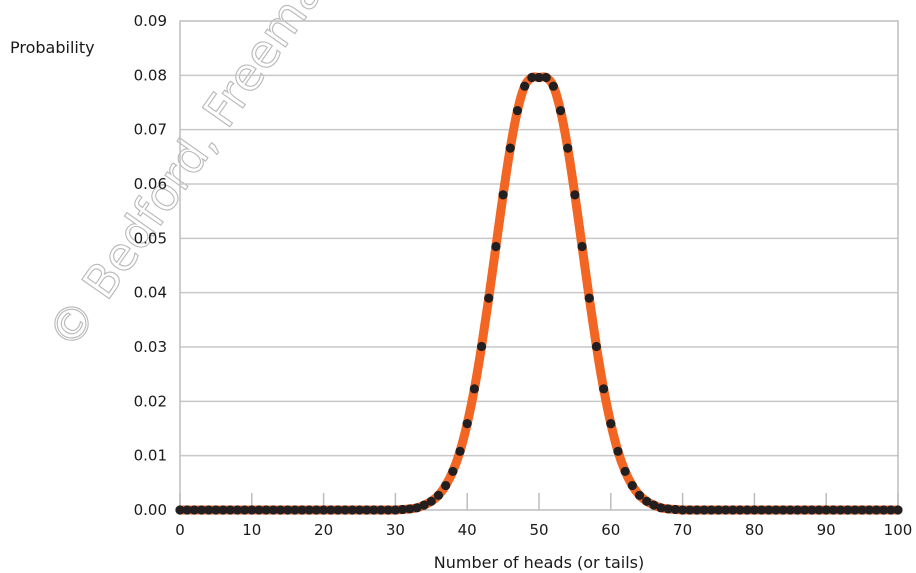 This screenshot has height=573, width=916. Describe the element at coordinates (150, 456) in the screenshot. I see `y-tick-label: 0.01` at that location.